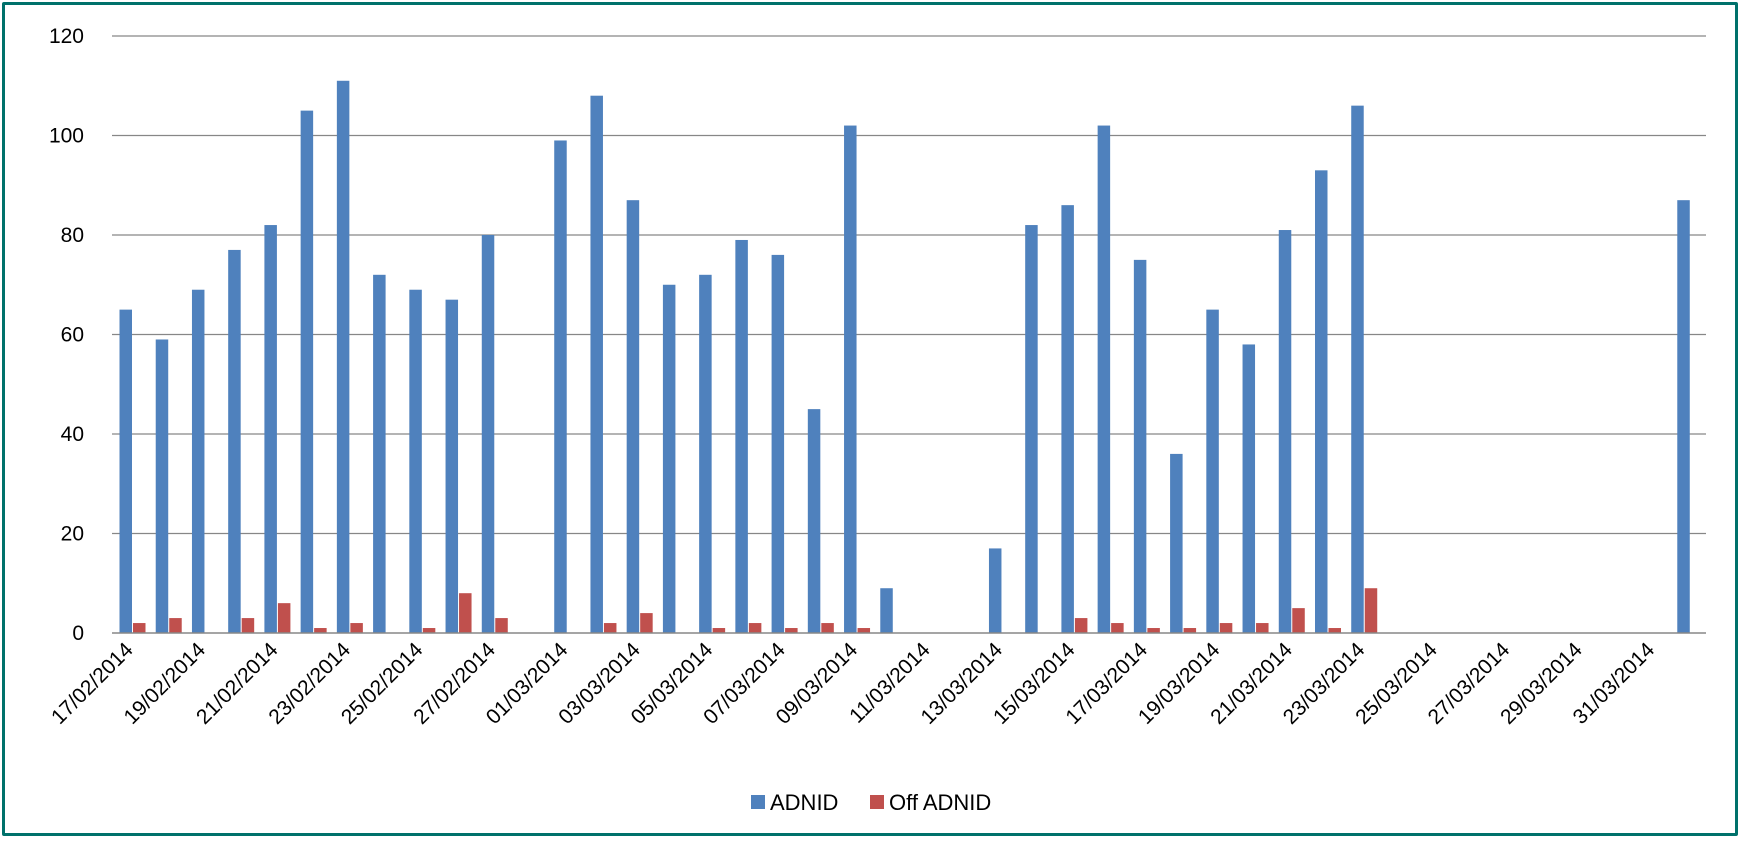  What do you see at coordinates (758, 802) in the screenshot?
I see `legend-swatch-adnid` at bounding box center [758, 802].